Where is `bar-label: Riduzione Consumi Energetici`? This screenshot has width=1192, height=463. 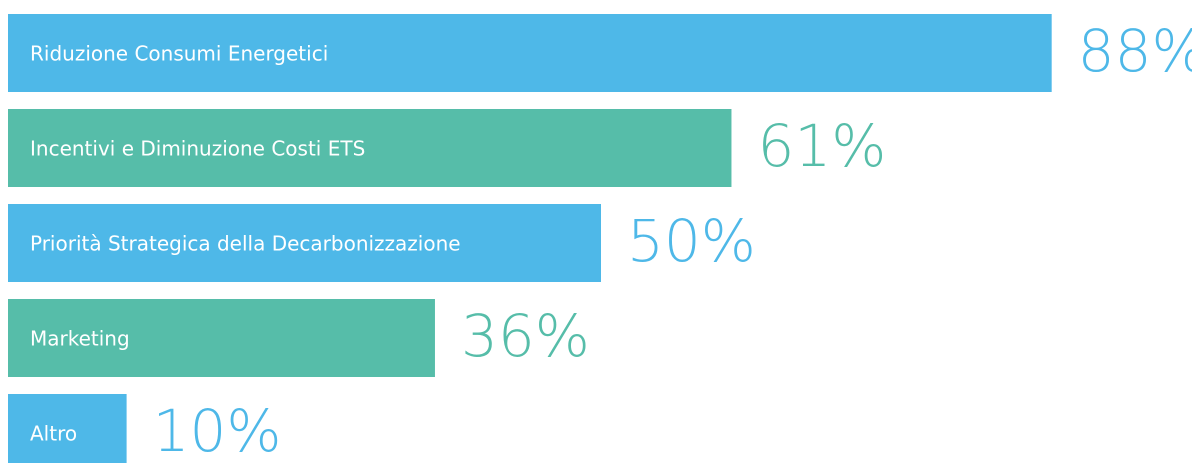
bar-label: Riduzione Consumi Energetici is located at coordinates (179, 54).